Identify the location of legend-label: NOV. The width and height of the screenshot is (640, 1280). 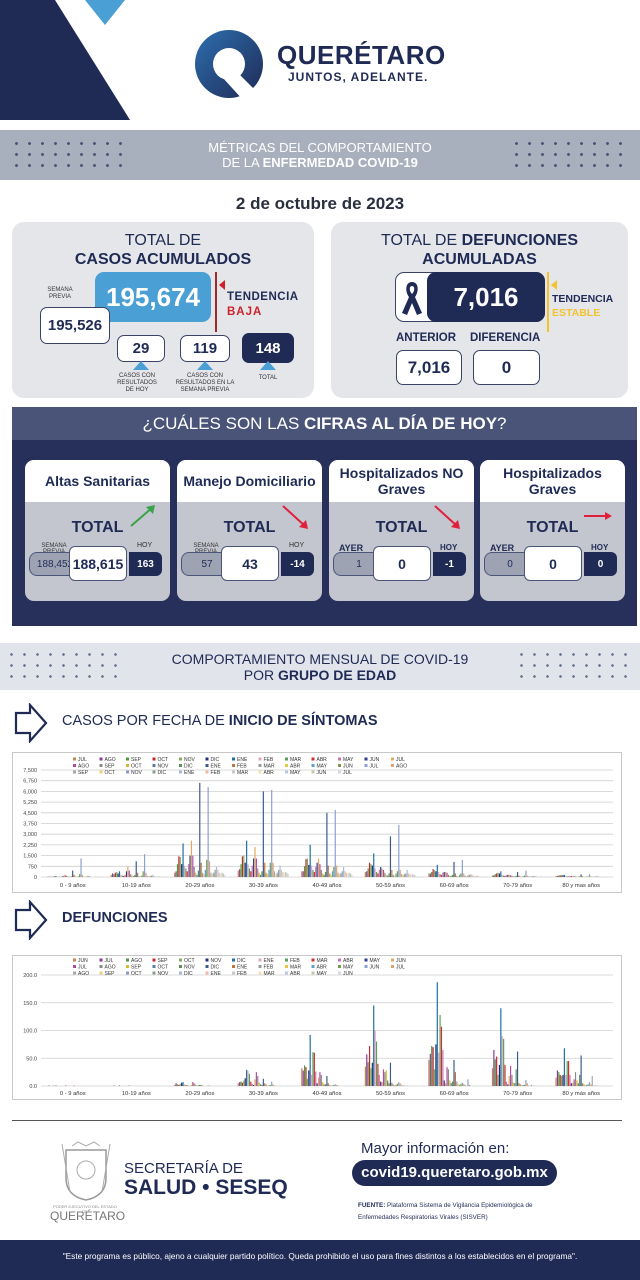
(137, 773).